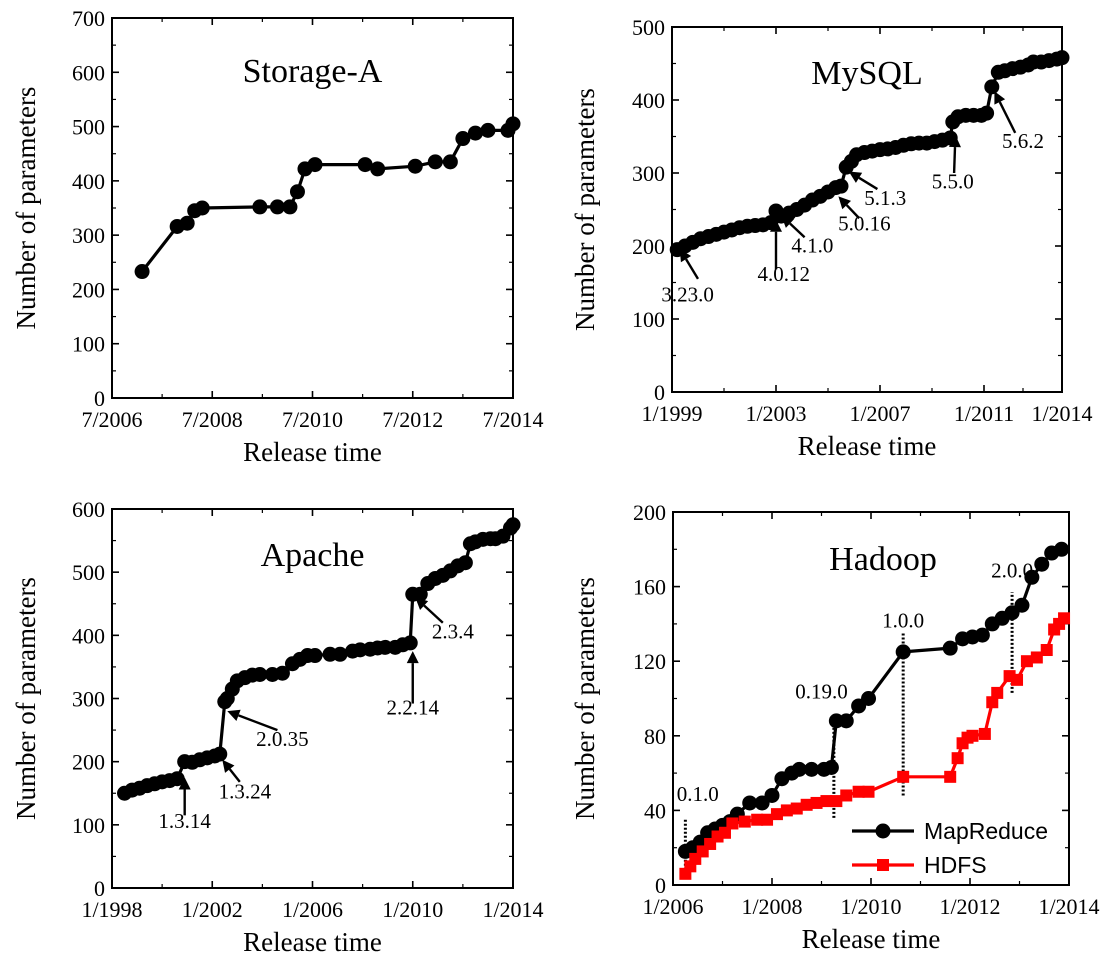 Image resolution: width=1116 pixels, height=967 pixels. I want to click on y-tick-label: 700, so click(88, 18).